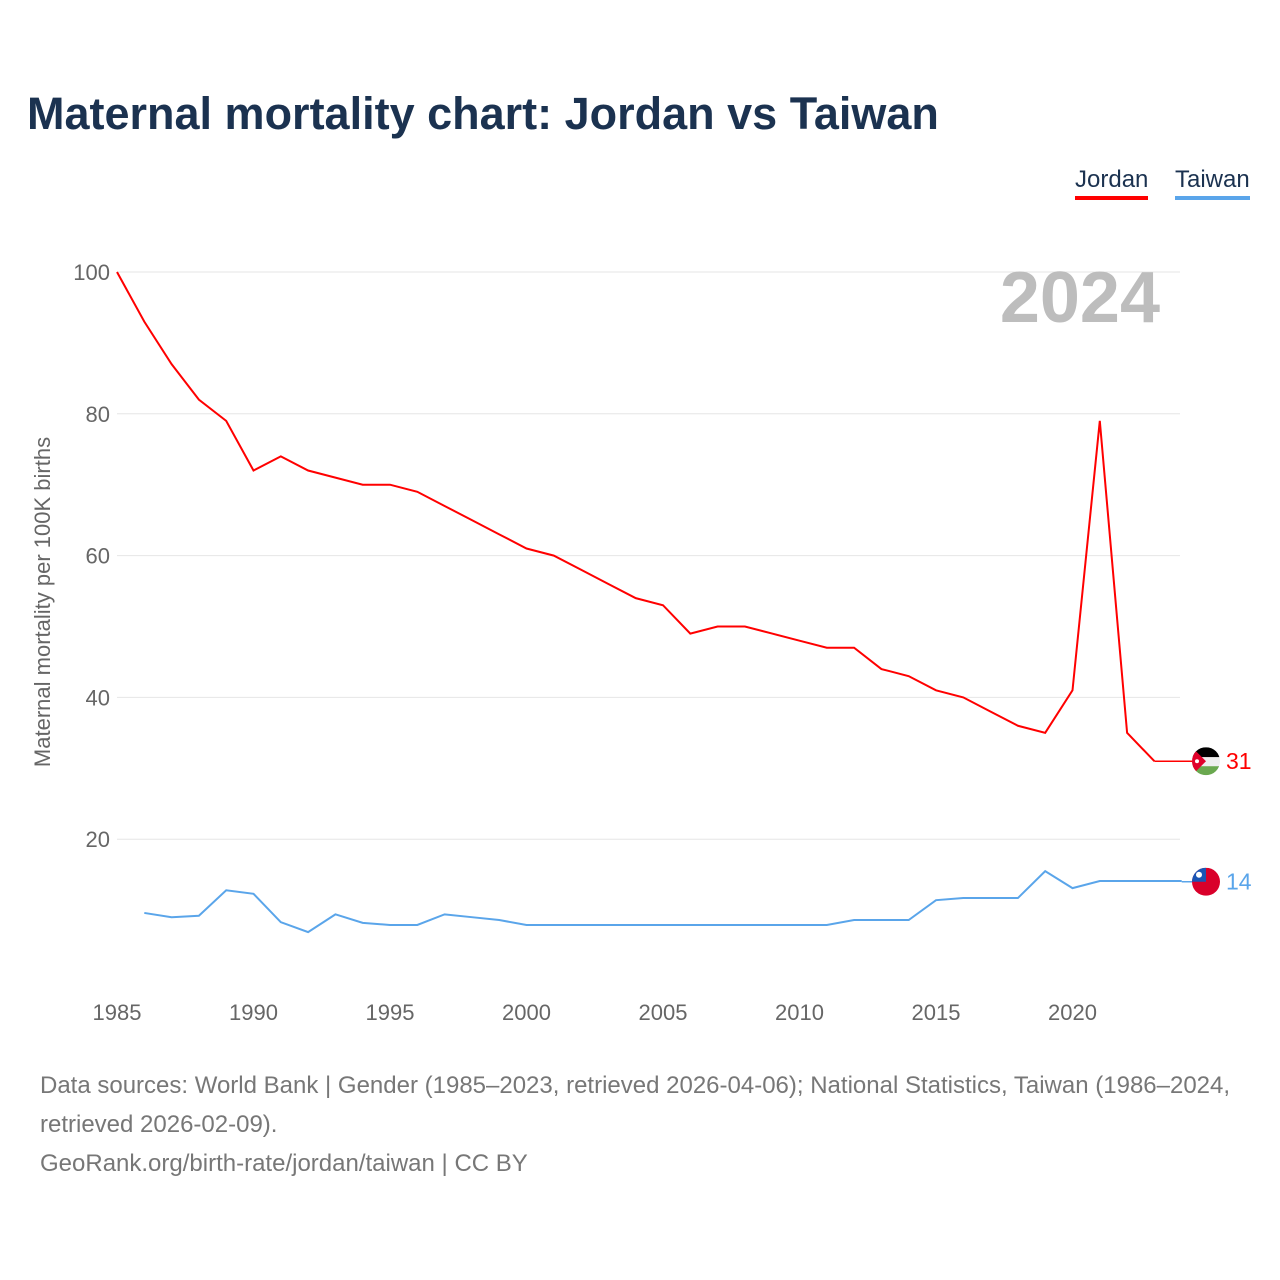 Image resolution: width=1280 pixels, height=1280 pixels. I want to click on taiwan-flag-icon, so click(1206, 881).